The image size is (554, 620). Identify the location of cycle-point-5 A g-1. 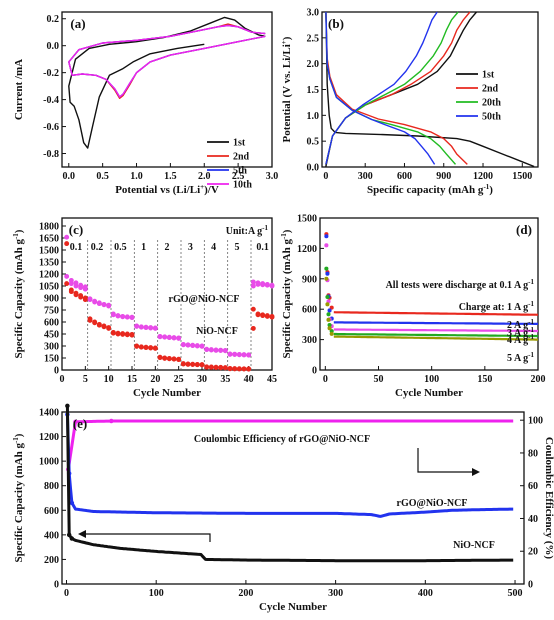
(328, 319).